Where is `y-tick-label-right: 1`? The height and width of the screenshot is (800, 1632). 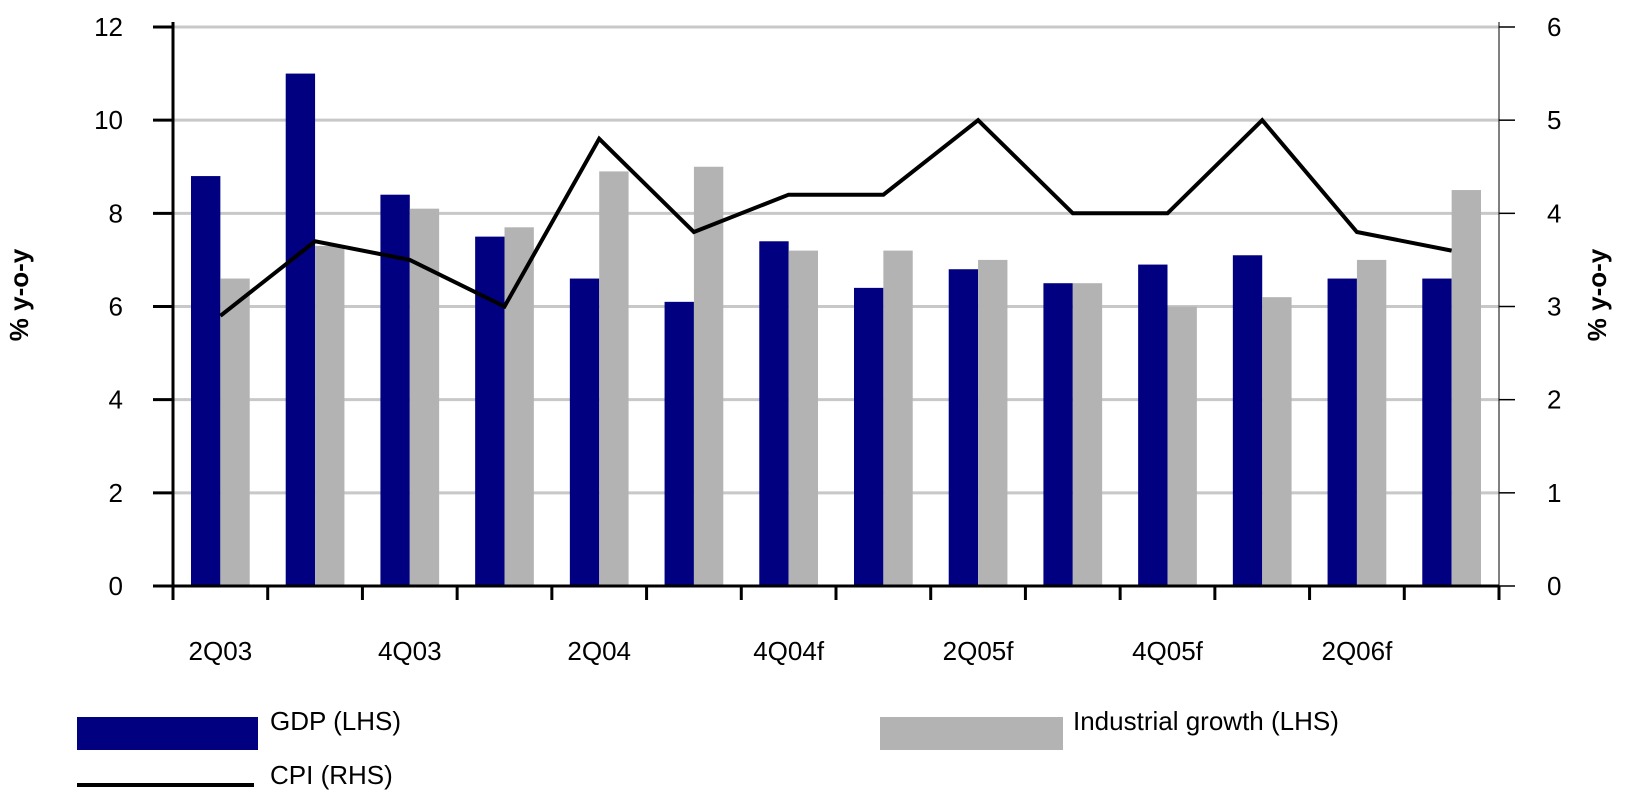
y-tick-label-right: 1 is located at coordinates (1554, 493).